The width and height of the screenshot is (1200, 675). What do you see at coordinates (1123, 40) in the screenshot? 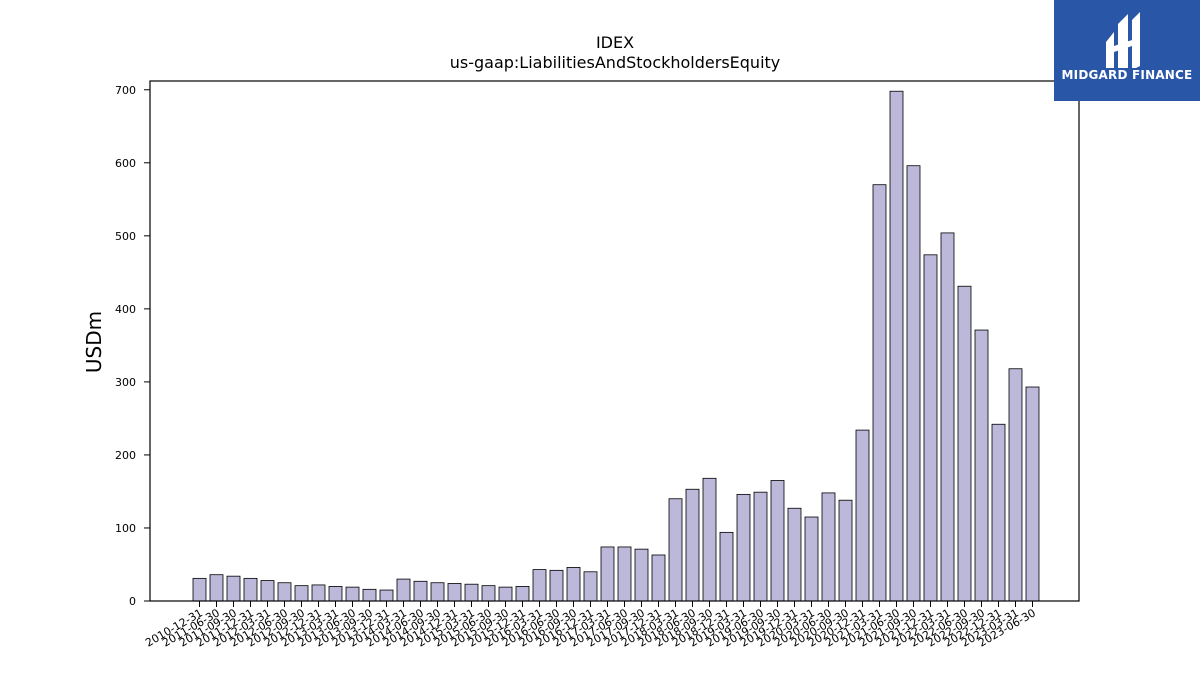
I see `midgard-logo-icon` at bounding box center [1123, 40].